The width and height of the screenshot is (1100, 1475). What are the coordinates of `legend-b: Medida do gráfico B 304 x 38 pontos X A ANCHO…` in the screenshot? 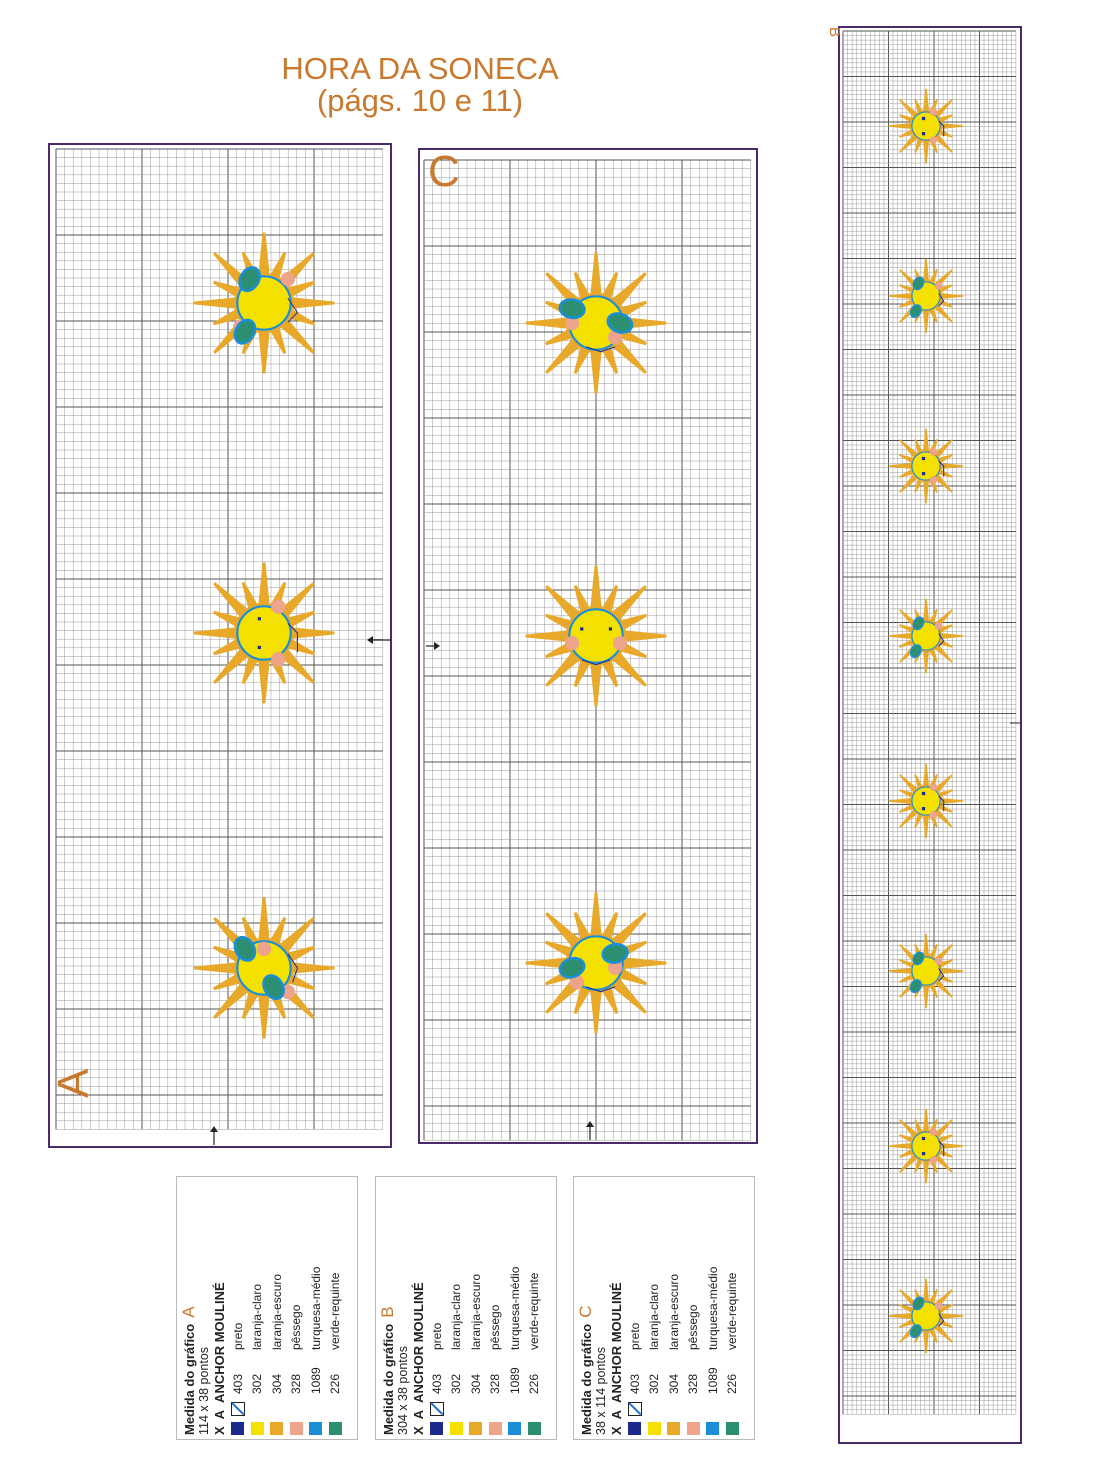 It's located at (466, 1308).